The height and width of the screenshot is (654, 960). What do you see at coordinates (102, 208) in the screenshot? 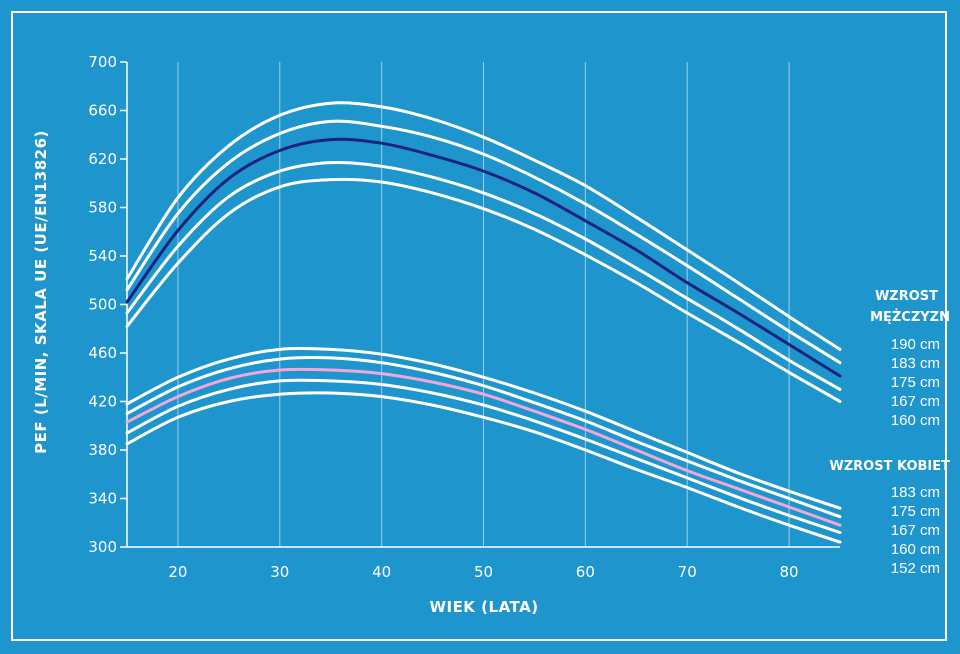
I see `y-tick-label: 580` at bounding box center [102, 208].